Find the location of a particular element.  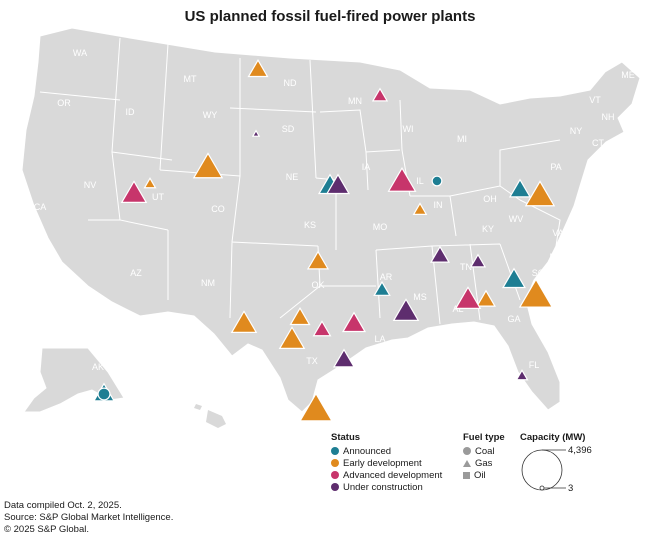

legend-label: Oil is located at coordinates (480, 475).